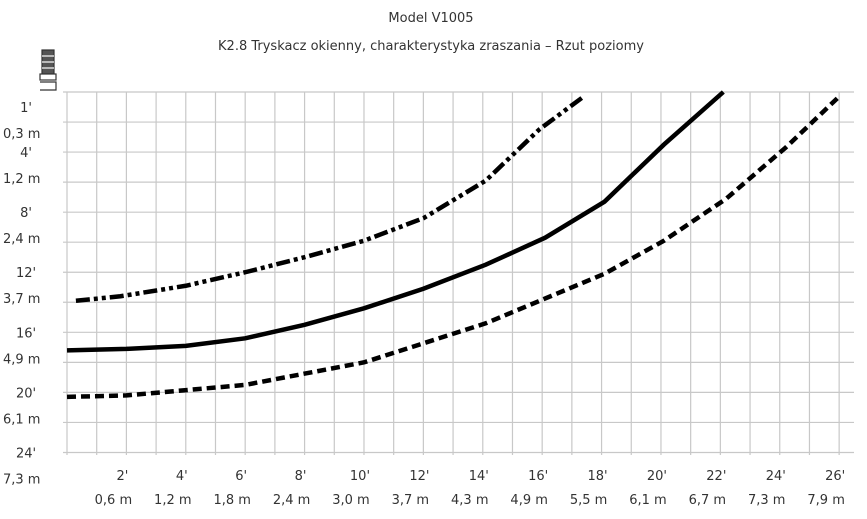 The width and height of the screenshot is (867, 519). What do you see at coordinates (172, 500) in the screenshot?
I see `x-tick-label-metric: 1,2 m` at bounding box center [172, 500].